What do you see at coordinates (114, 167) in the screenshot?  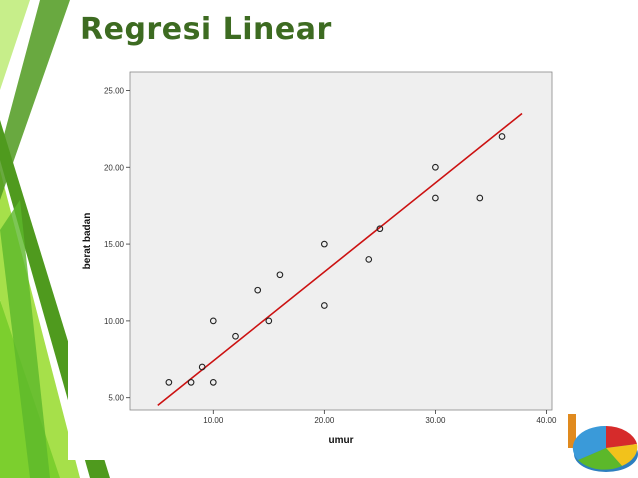 I see `y-tick-label: 20.00` at bounding box center [114, 167].